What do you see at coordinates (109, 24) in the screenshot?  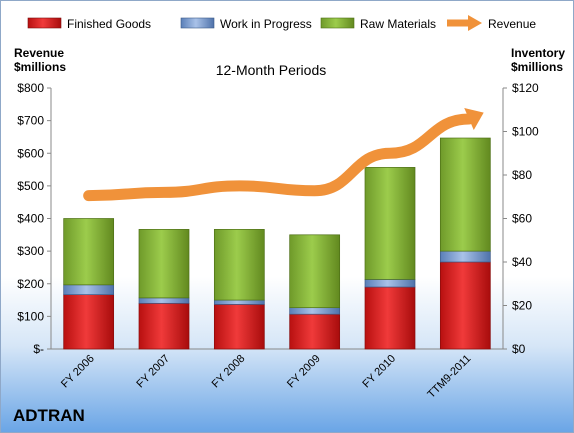 I see `legend-label-finished-goods: Finished Goods` at bounding box center [109, 24].